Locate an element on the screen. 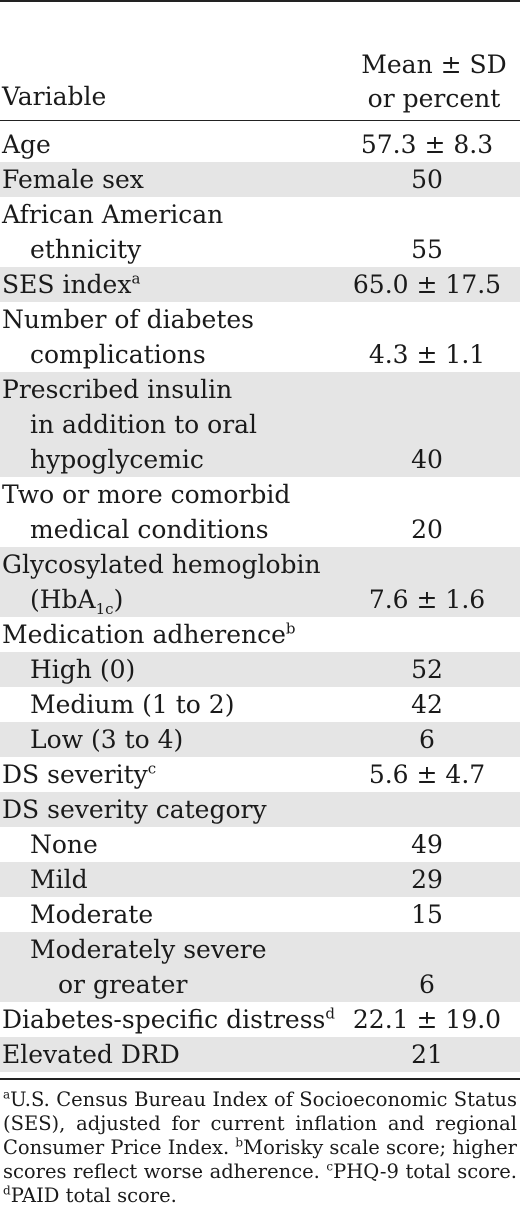 The image size is (520, 1224). row-label: Diabetes-specific distressd is located at coordinates (169, 1019).